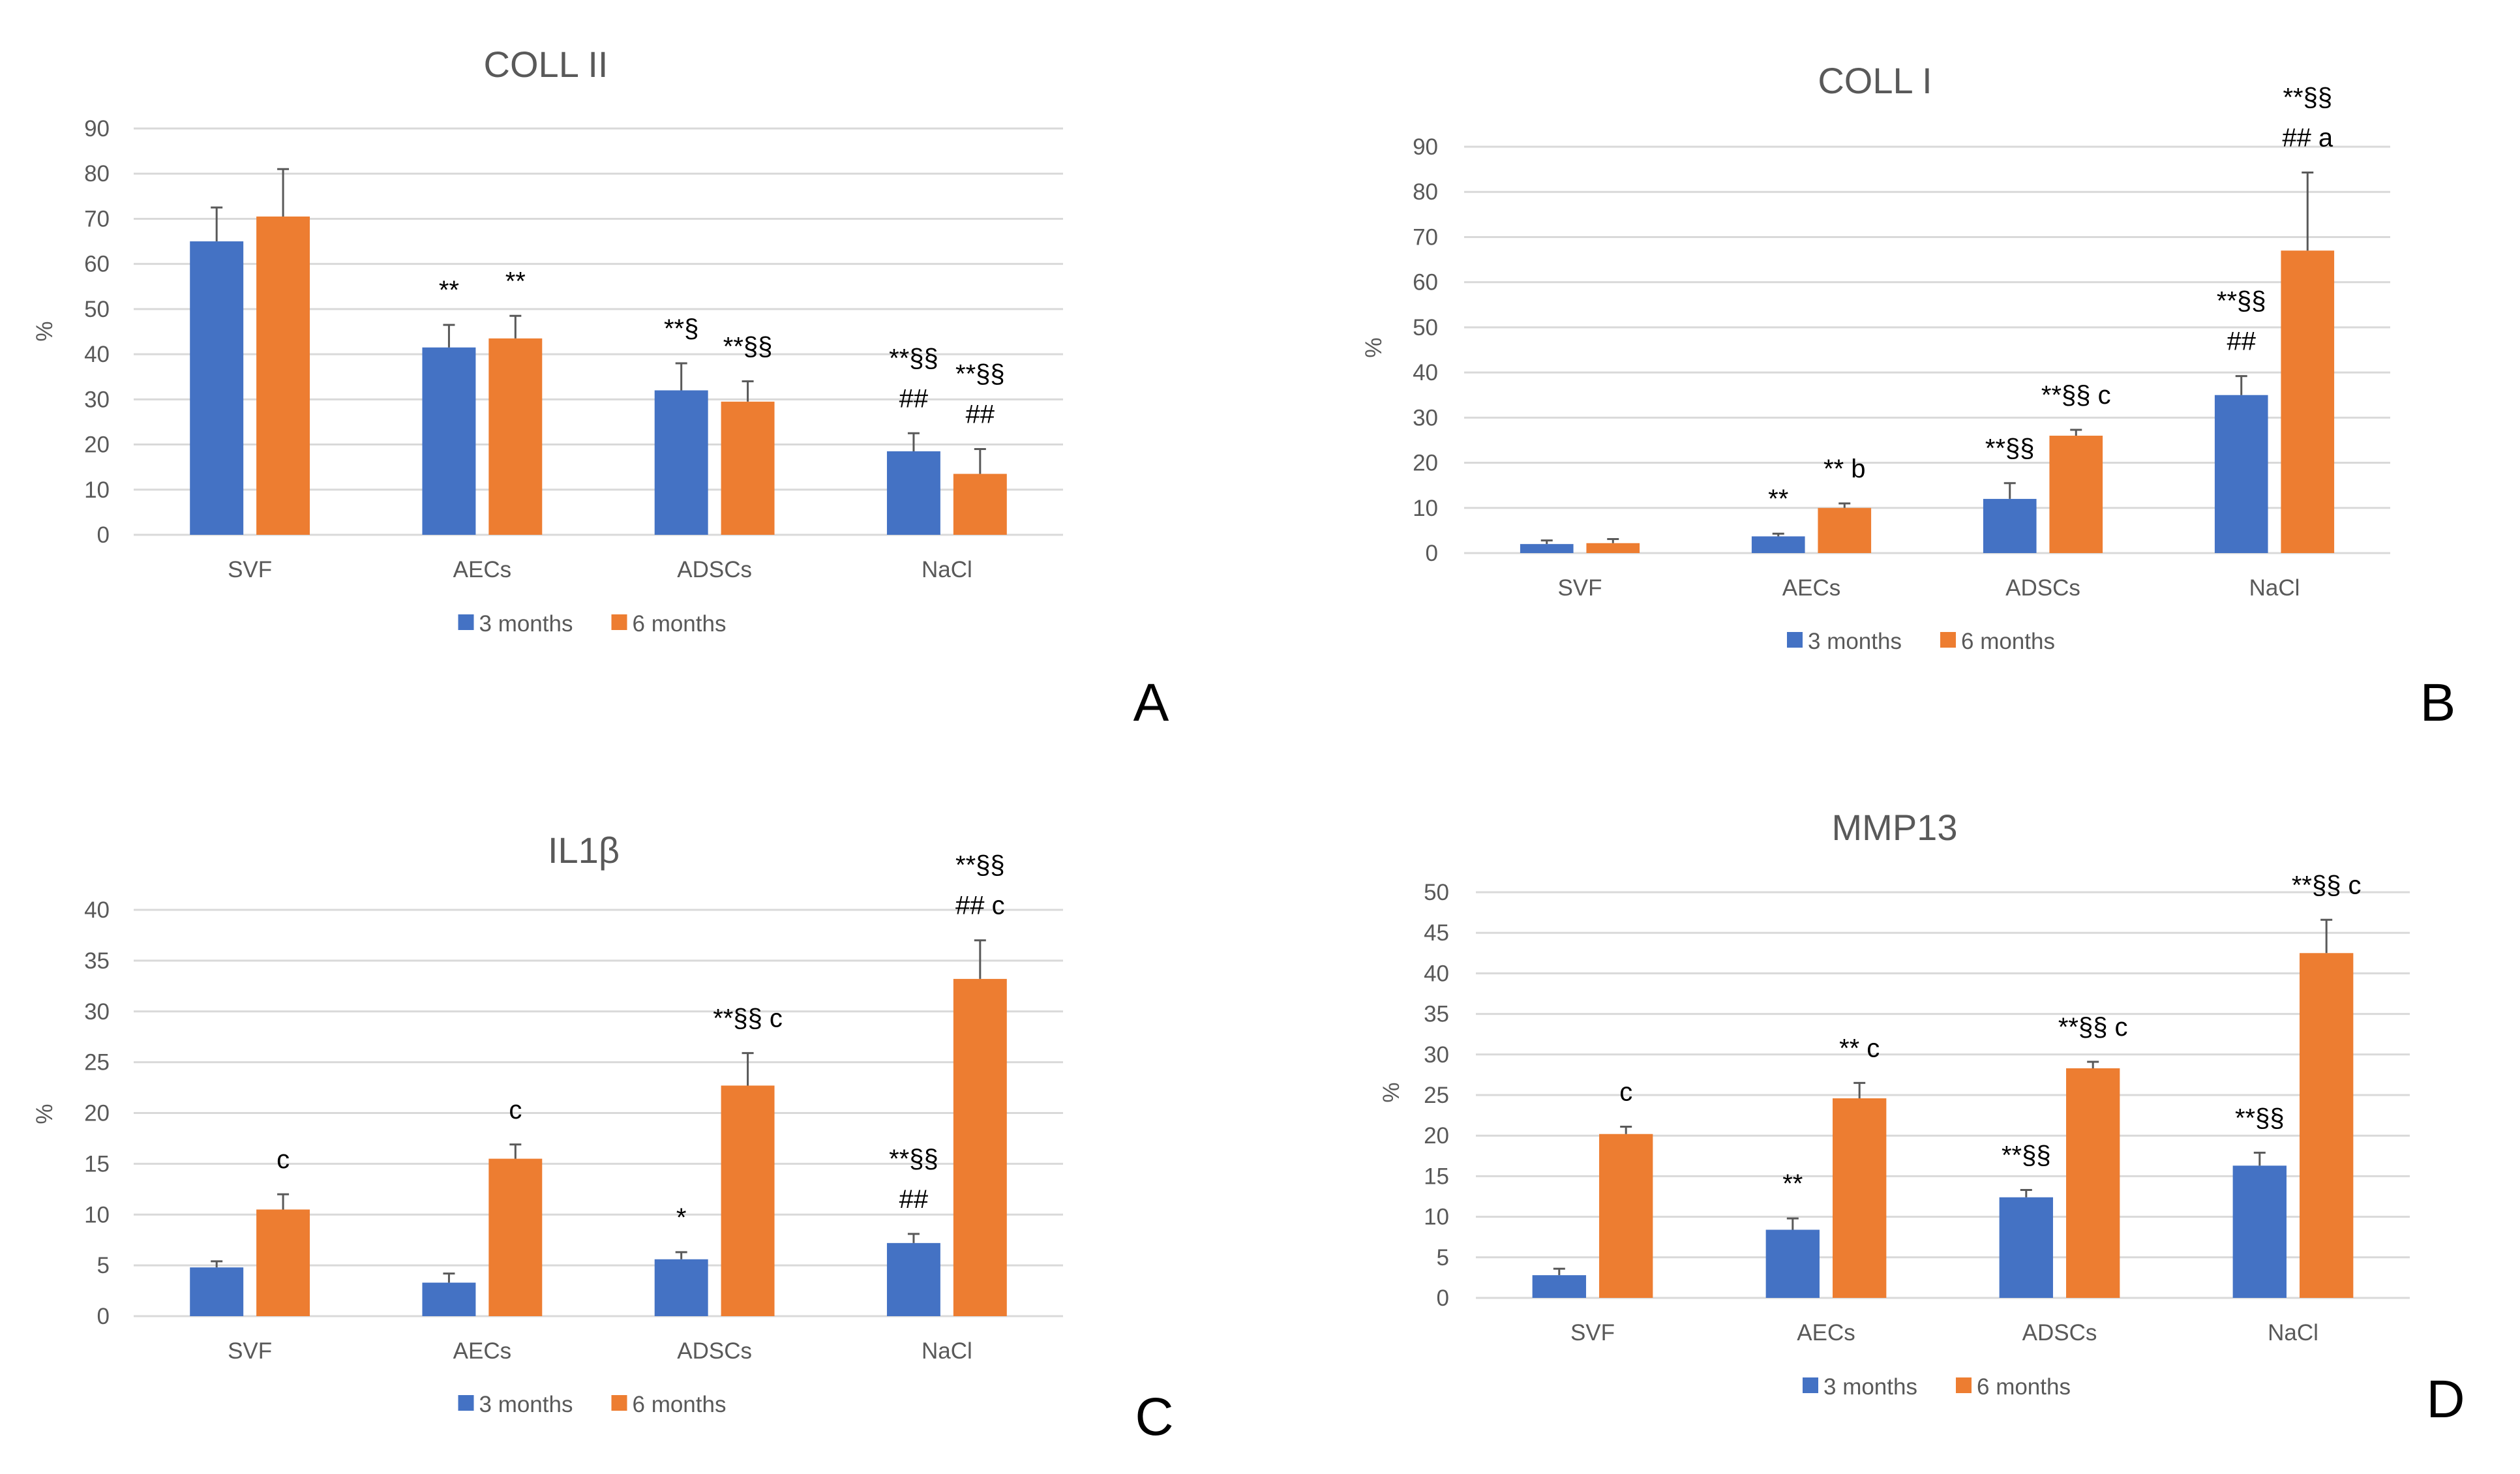 Image resolution: width=2520 pixels, height=1474 pixels. Describe the element at coordinates (584, 850) in the screenshot. I see `chart-title: IL1β` at that location.